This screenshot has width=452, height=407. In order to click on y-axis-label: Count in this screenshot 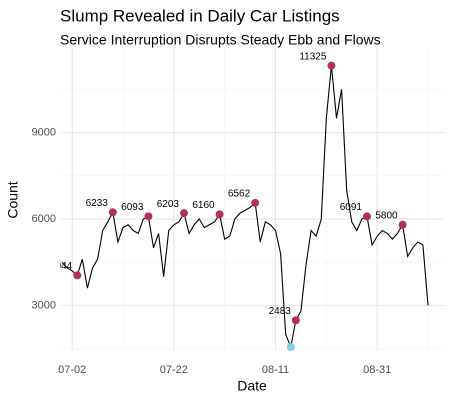, I will do `click(13, 199)`.